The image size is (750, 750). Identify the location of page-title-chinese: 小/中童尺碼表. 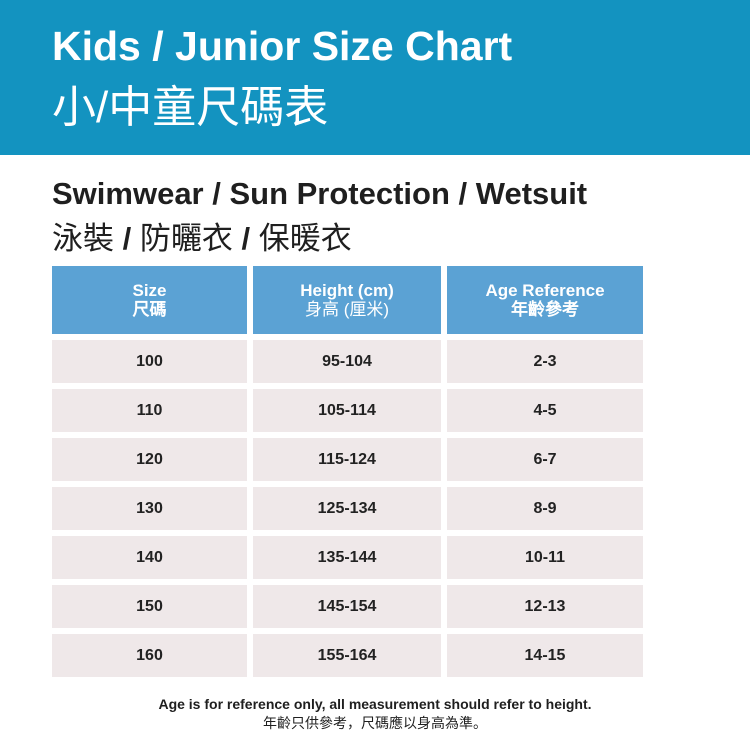
(190, 107).